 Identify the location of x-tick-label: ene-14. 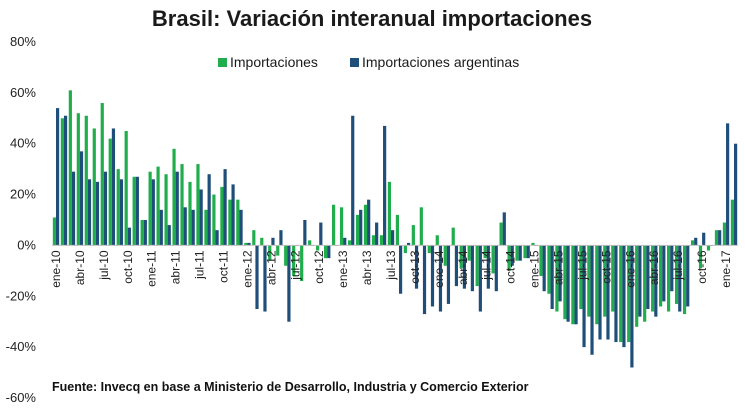
(439, 269).